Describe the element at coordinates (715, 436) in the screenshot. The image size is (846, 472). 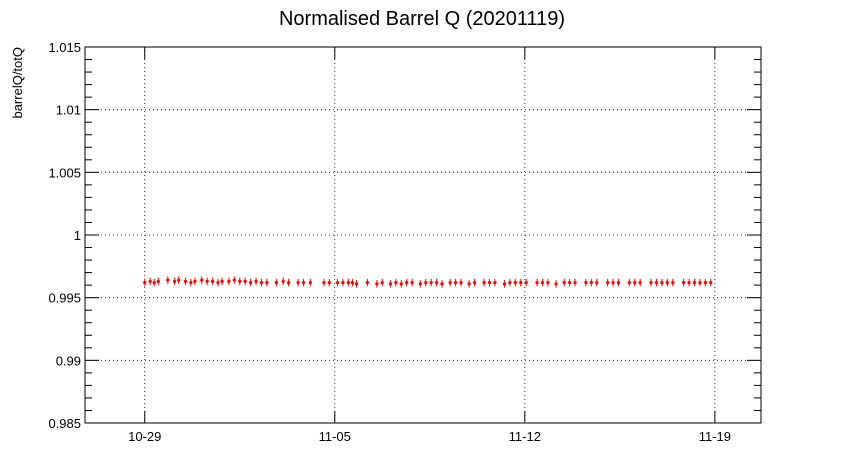
I see `x-tick-label: 11-19` at that location.